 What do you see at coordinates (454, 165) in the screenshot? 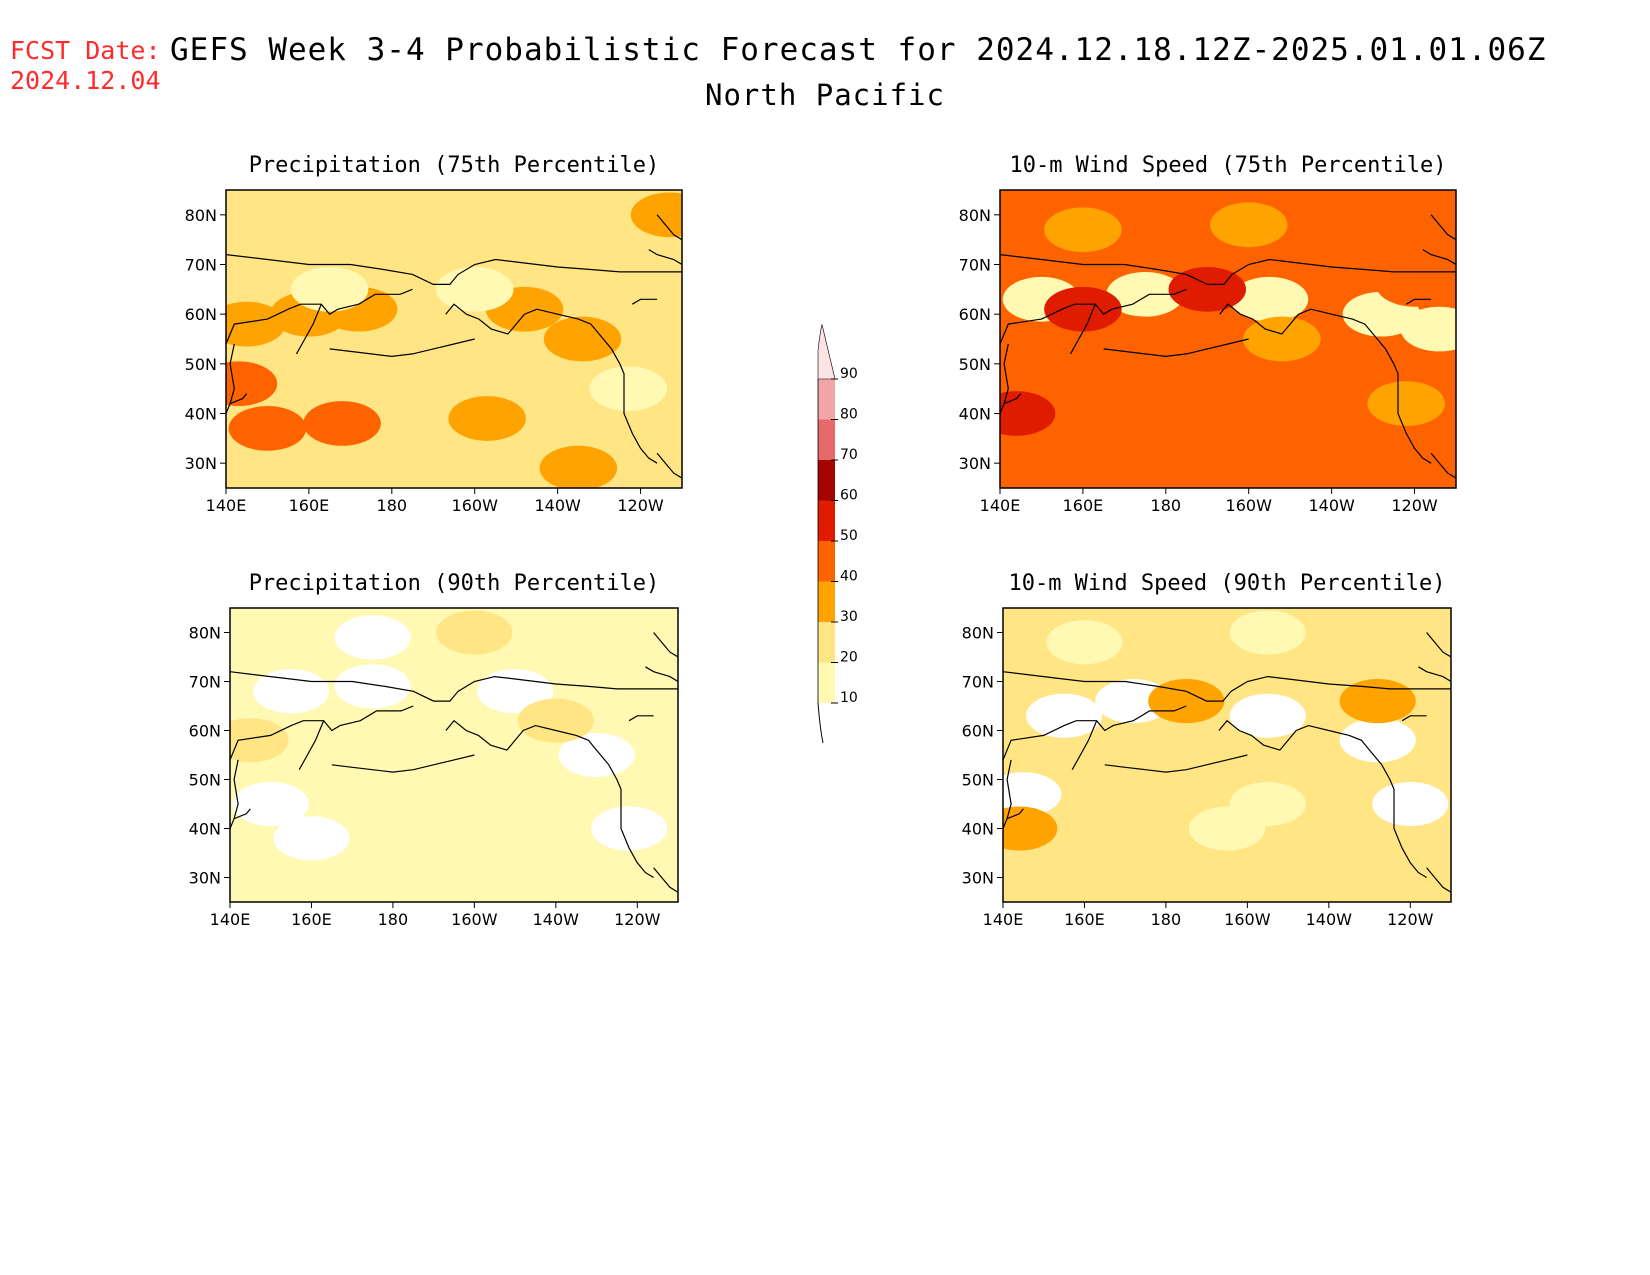
I see `panel-title: Precipitation (75th Percentile)` at bounding box center [454, 165].